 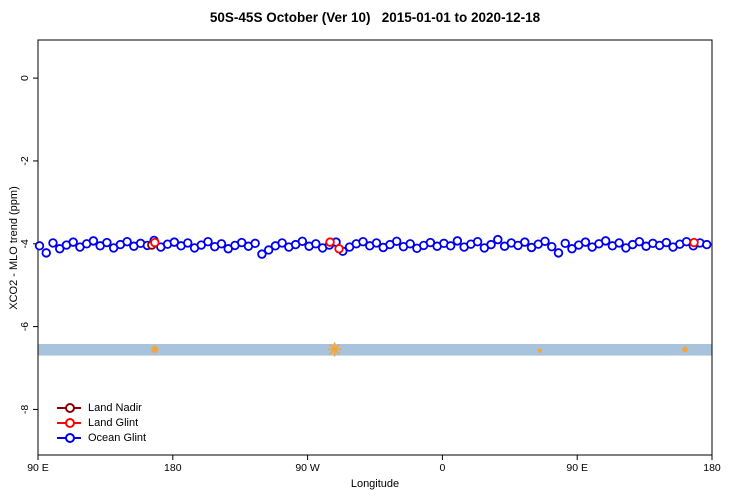 I want to click on legend-label: Land Glint, so click(x=113, y=423).